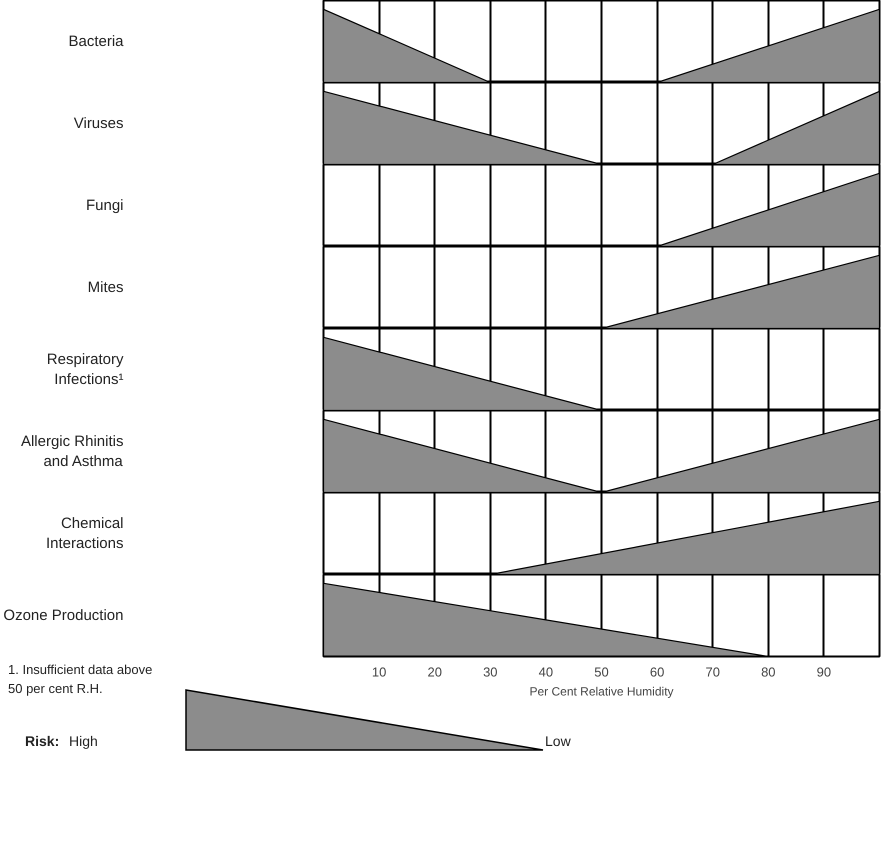 This screenshot has width=895, height=860. Describe the element at coordinates (42, 741) in the screenshot. I see `text: Risk:` at that location.